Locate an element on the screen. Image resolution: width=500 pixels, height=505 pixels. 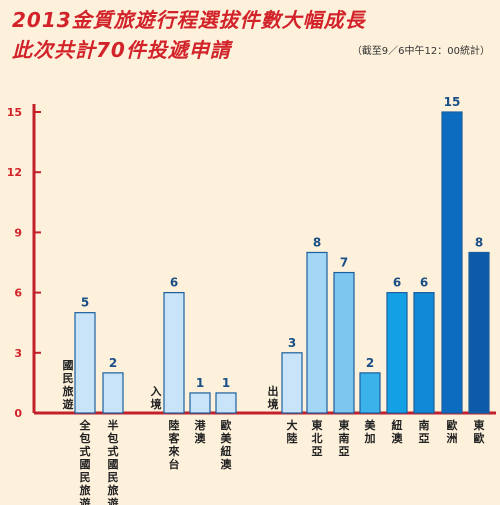
category-label-char: 來 is located at coordinates (174, 451).